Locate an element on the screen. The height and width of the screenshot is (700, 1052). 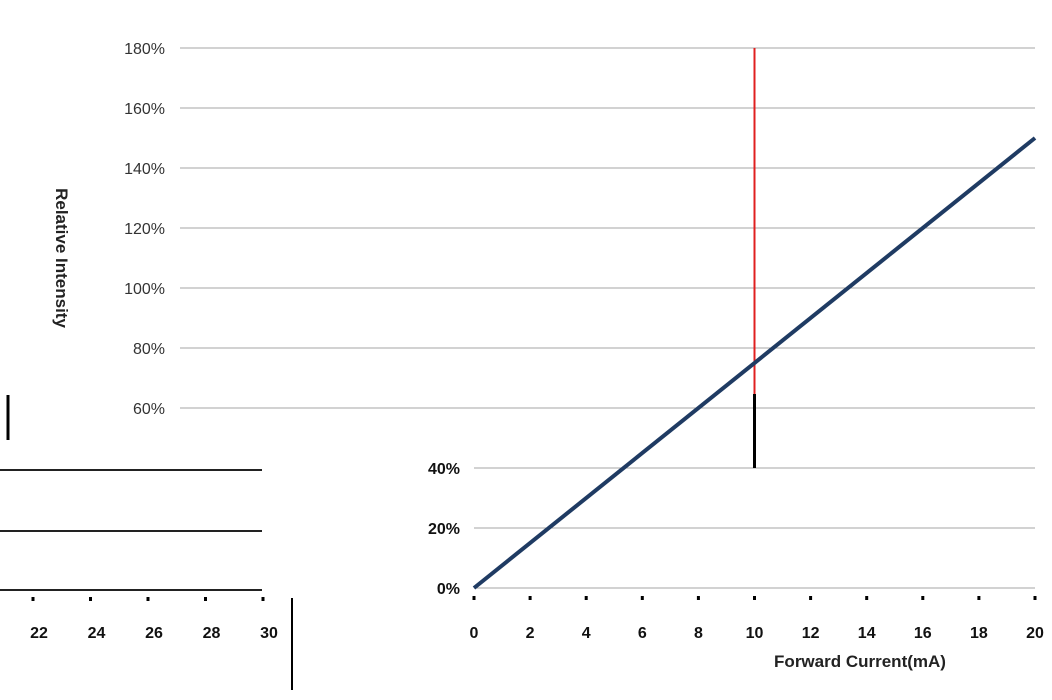
y-tick-label: 180% is located at coordinates (144, 49).